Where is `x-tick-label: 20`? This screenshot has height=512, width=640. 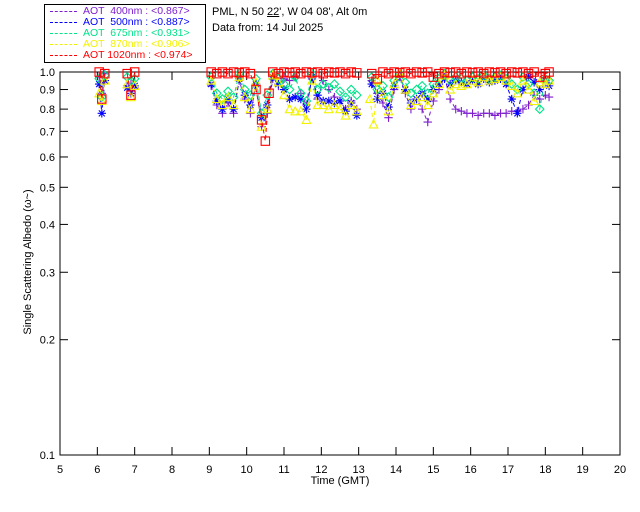
x-tick-label: 20 is located at coordinates (620, 470).